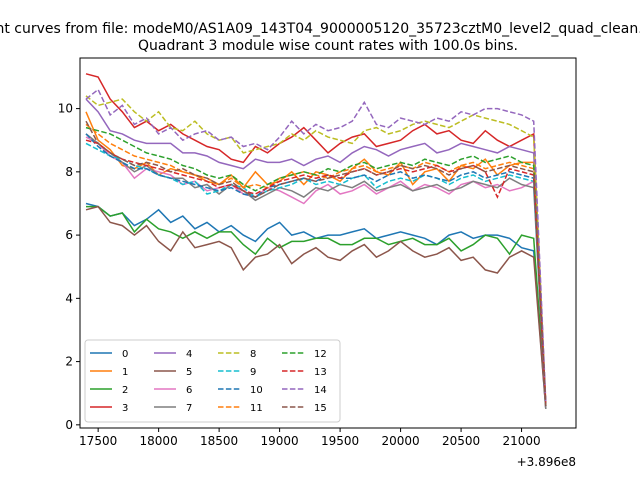 The height and width of the screenshot is (480, 640). Describe the element at coordinates (320, 372) in the screenshot. I see `legend-label-13: 13` at that location.